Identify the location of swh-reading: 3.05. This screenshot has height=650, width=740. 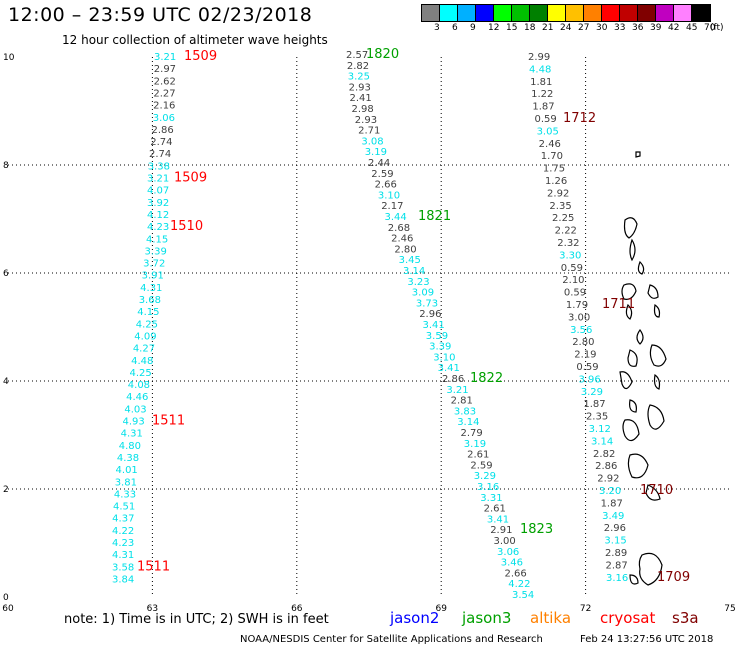
(548, 131).